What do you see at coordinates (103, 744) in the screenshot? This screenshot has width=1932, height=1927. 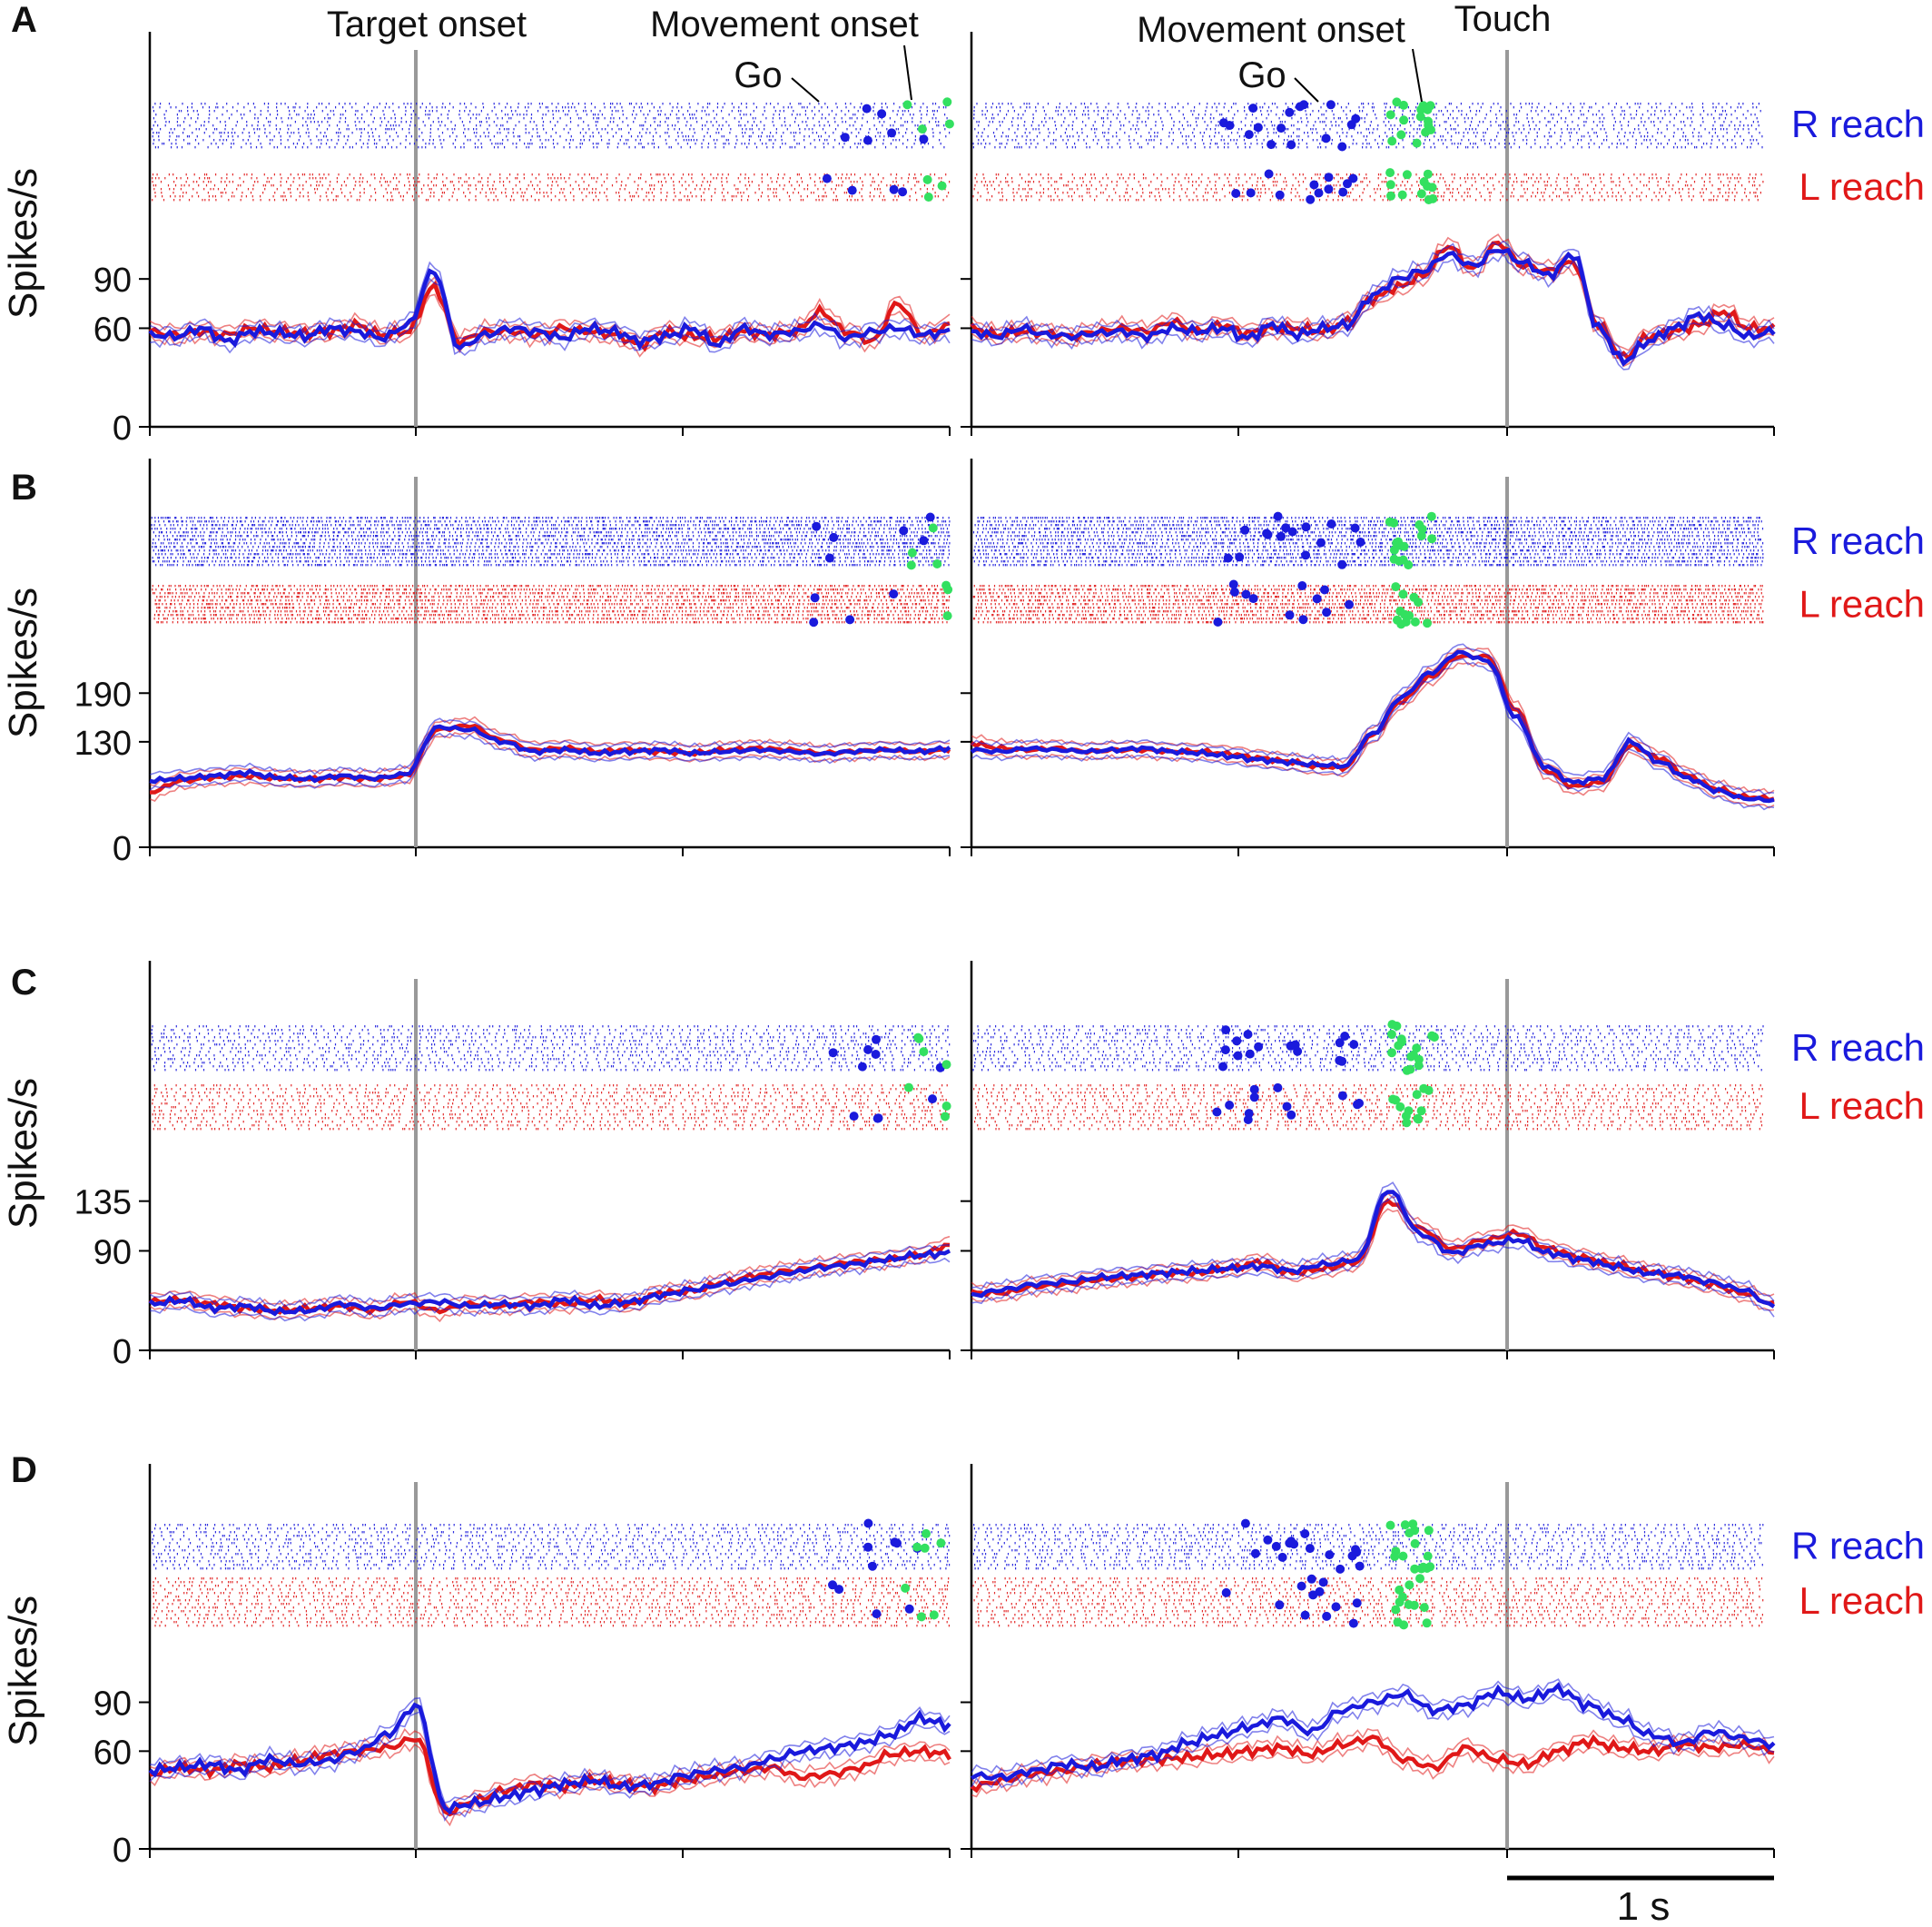 I see `y-tick-label: 130` at bounding box center [103, 744].